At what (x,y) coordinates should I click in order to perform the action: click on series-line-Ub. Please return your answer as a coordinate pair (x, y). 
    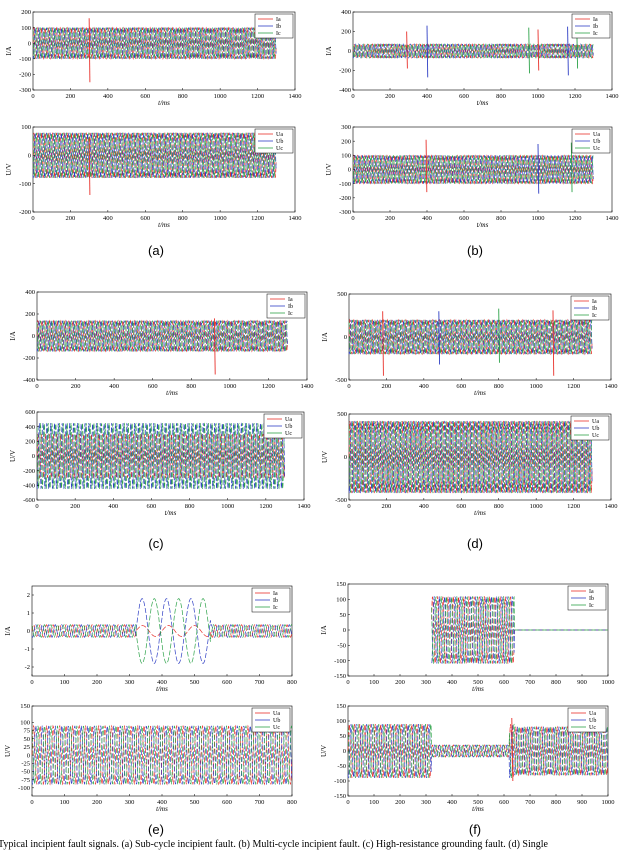
    Looking at the image, I should click on (470, 457).